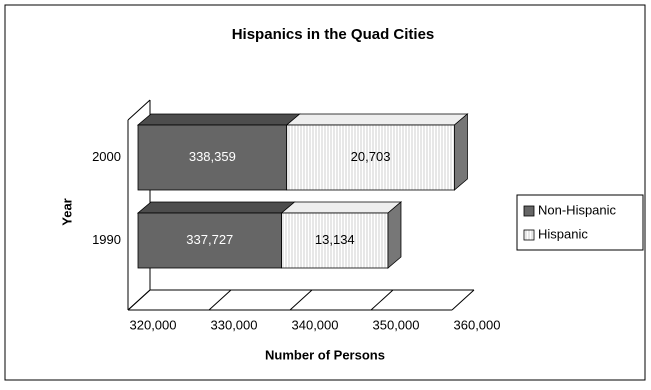 This screenshot has height=390, width=651. What do you see at coordinates (333, 34) in the screenshot?
I see `chart-title: Hispanics in the Quad Cities` at bounding box center [333, 34].